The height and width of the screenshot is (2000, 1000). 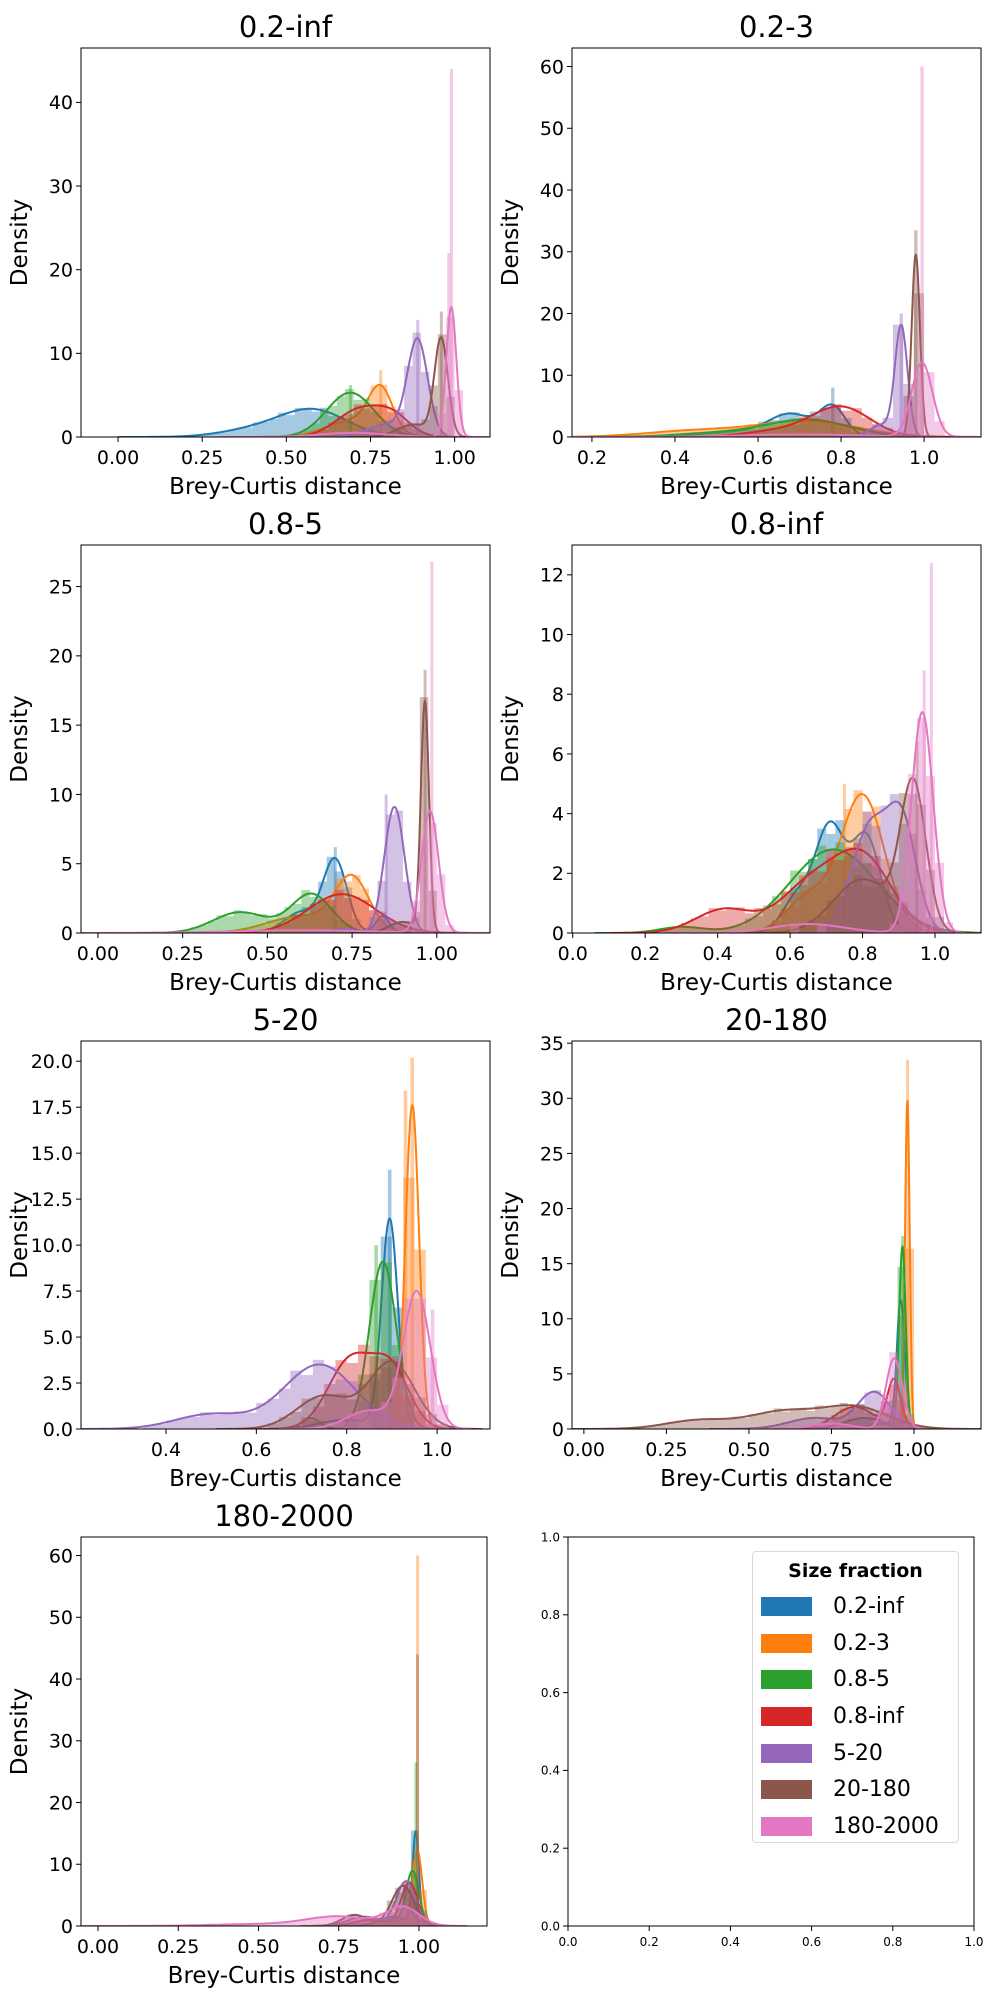 What do you see at coordinates (786, 1606) in the screenshot?
I see `legend-swatch` at bounding box center [786, 1606].